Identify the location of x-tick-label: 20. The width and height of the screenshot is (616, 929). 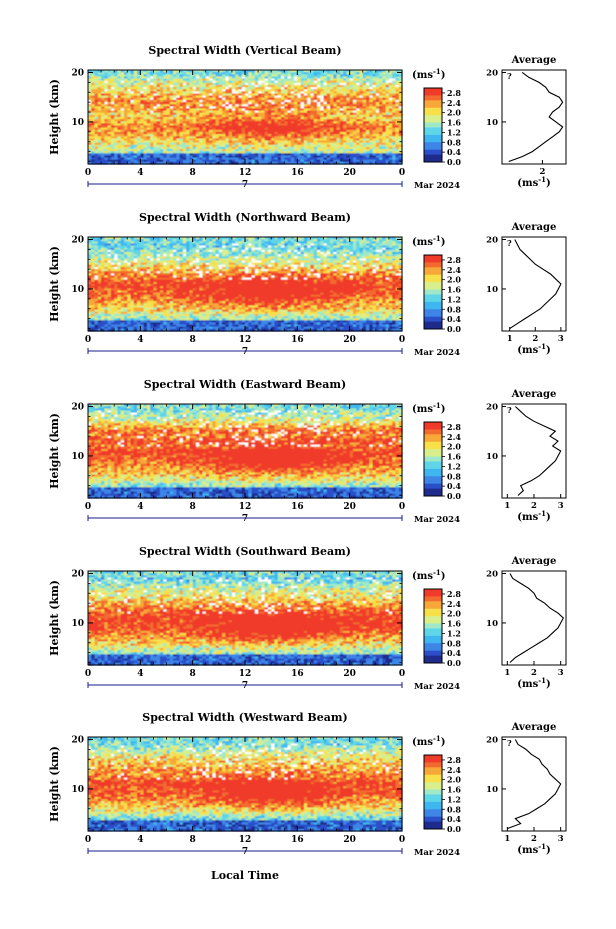
(349, 173).